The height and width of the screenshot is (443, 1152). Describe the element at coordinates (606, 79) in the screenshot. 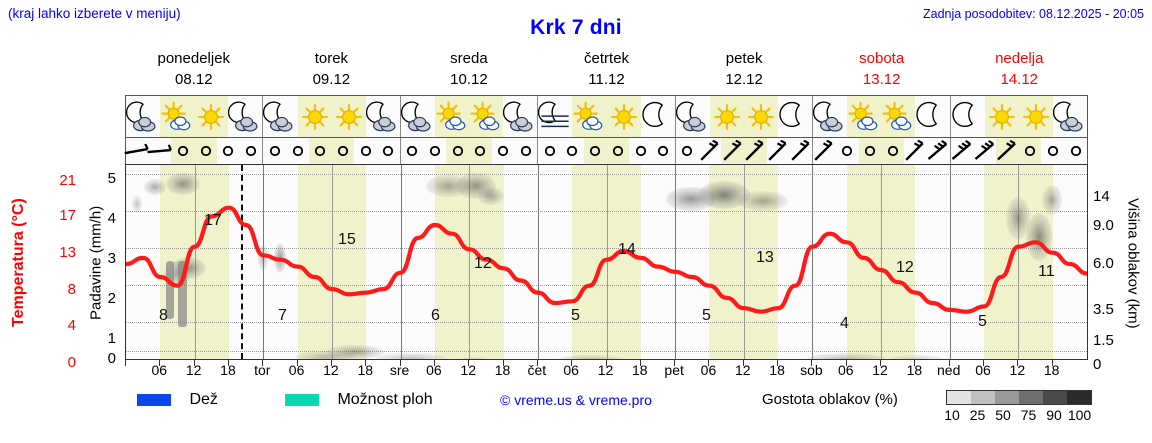

I see `day-date: 11.12` at that location.